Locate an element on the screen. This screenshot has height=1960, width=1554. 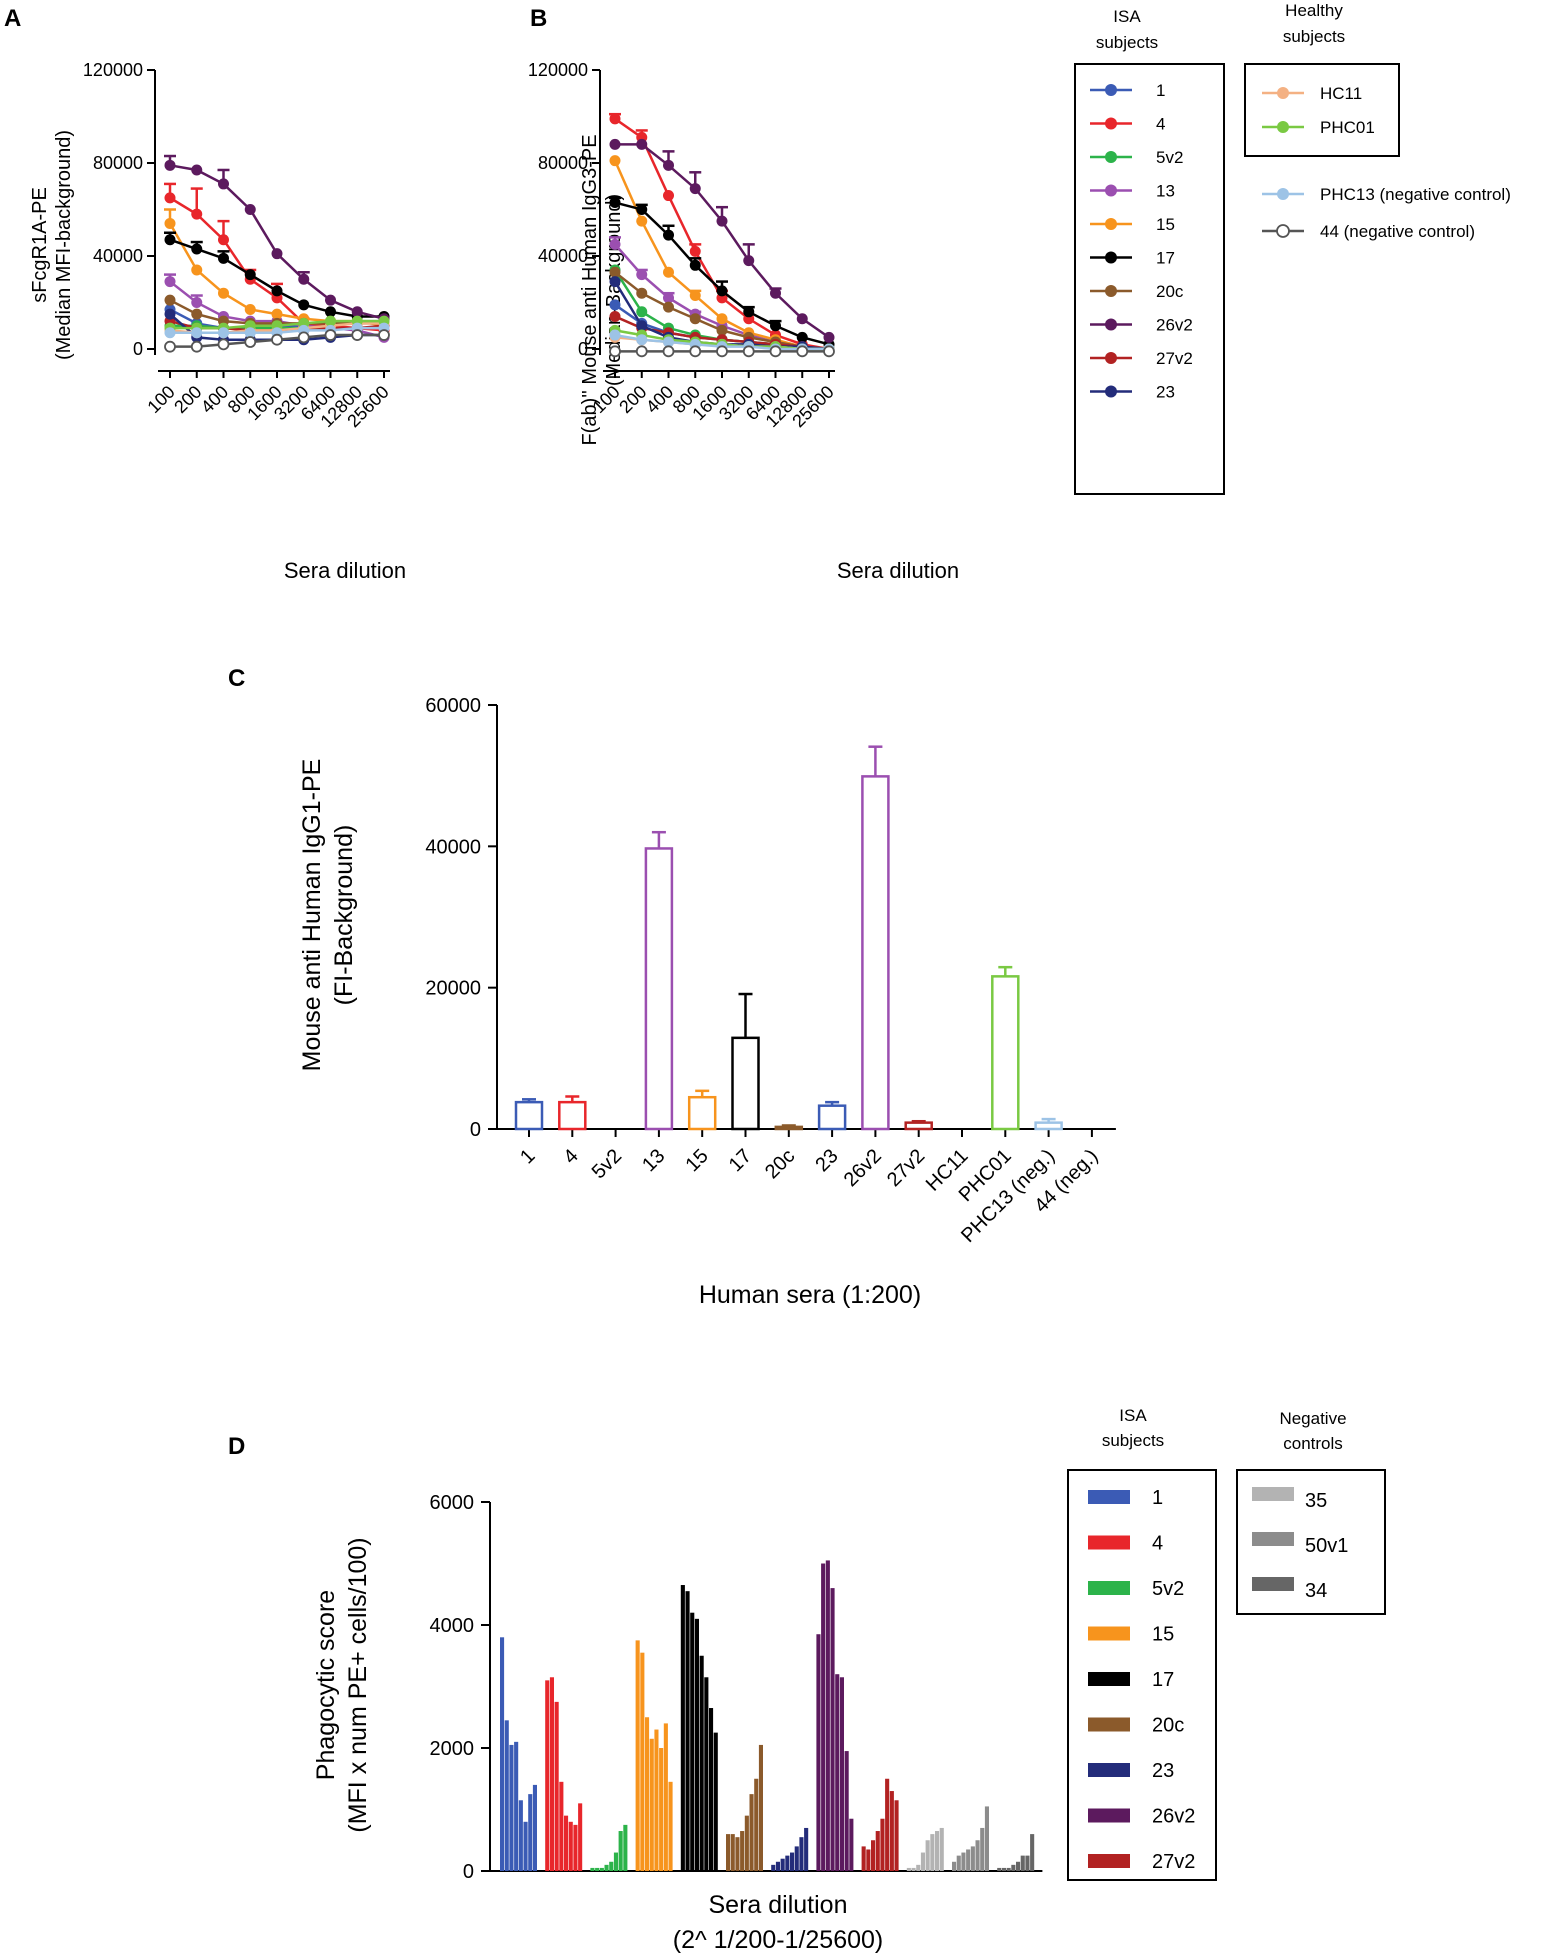
legend-d-isa-label: 4 is located at coordinates (1157, 1544).